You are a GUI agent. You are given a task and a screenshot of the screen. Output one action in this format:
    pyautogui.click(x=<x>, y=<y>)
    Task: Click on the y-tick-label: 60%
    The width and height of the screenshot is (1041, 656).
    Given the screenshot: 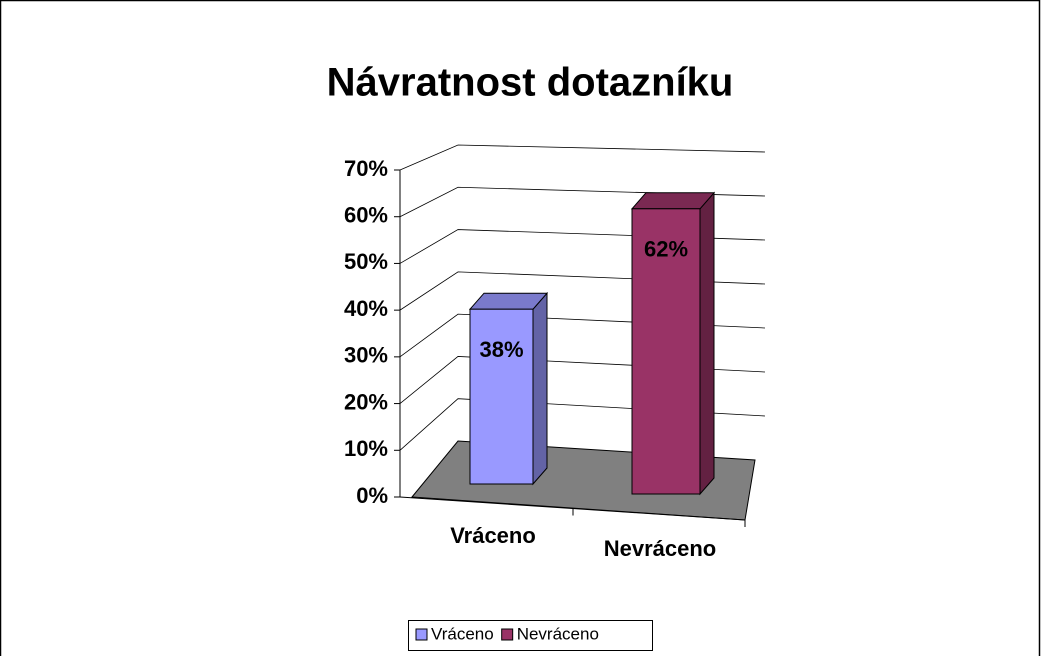 What is the action you would take?
    pyautogui.click(x=366, y=215)
    